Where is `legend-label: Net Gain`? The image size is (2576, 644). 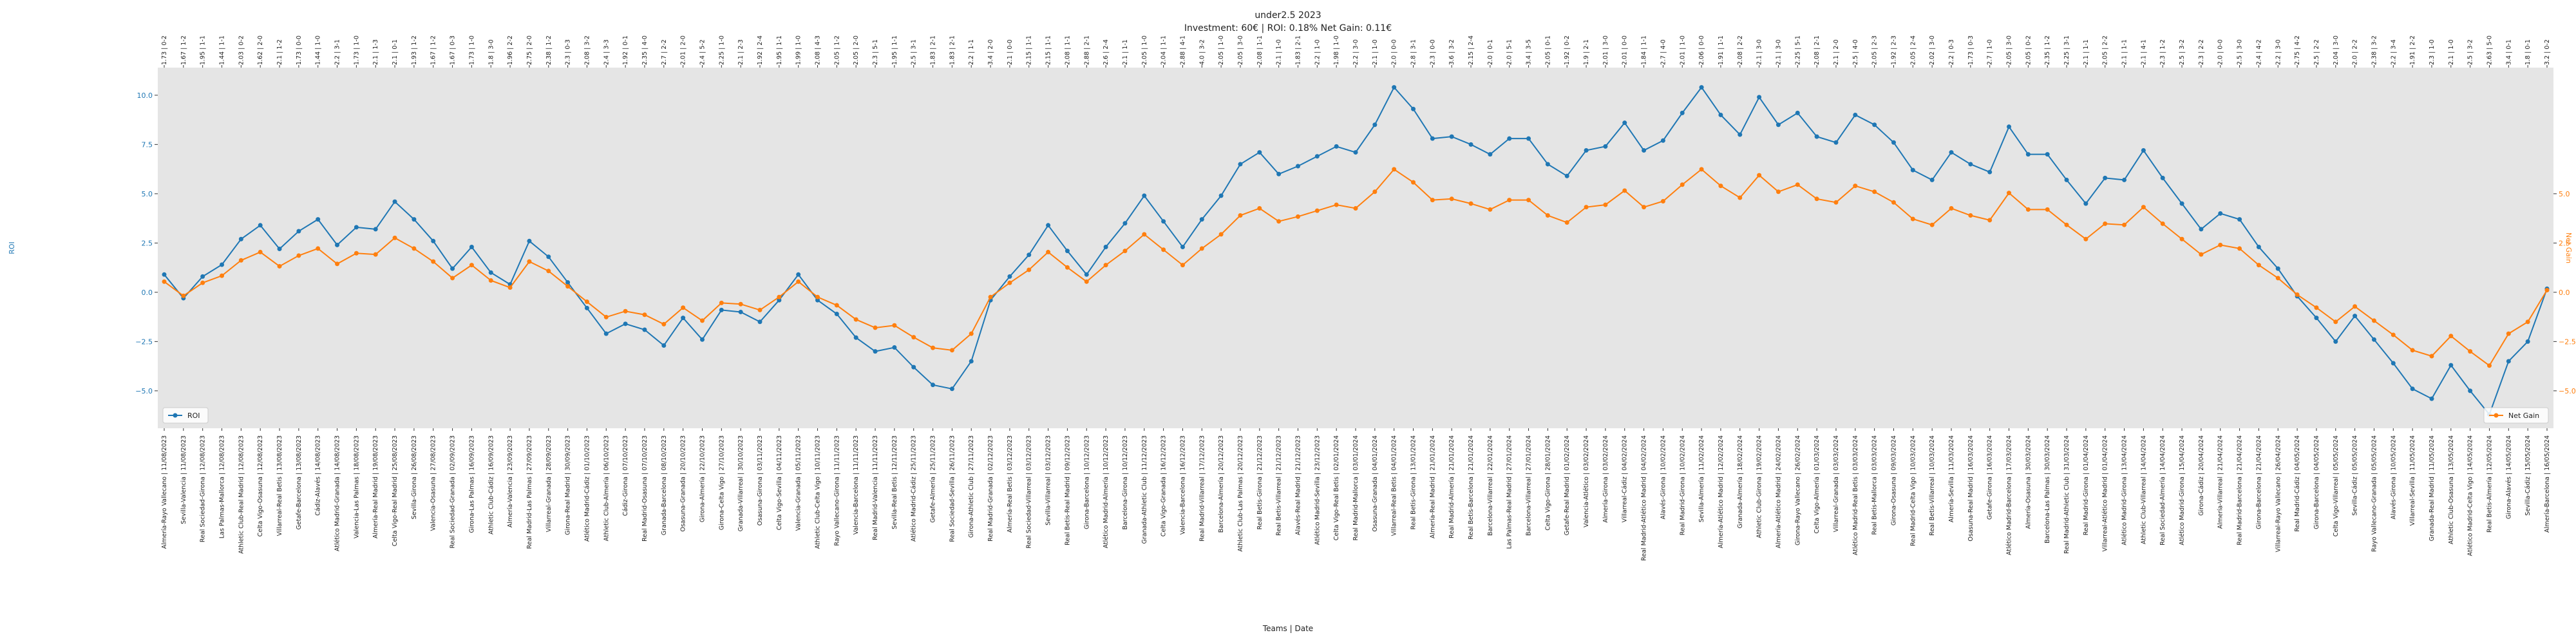 legend-label: Net Gain is located at coordinates (2524, 416).